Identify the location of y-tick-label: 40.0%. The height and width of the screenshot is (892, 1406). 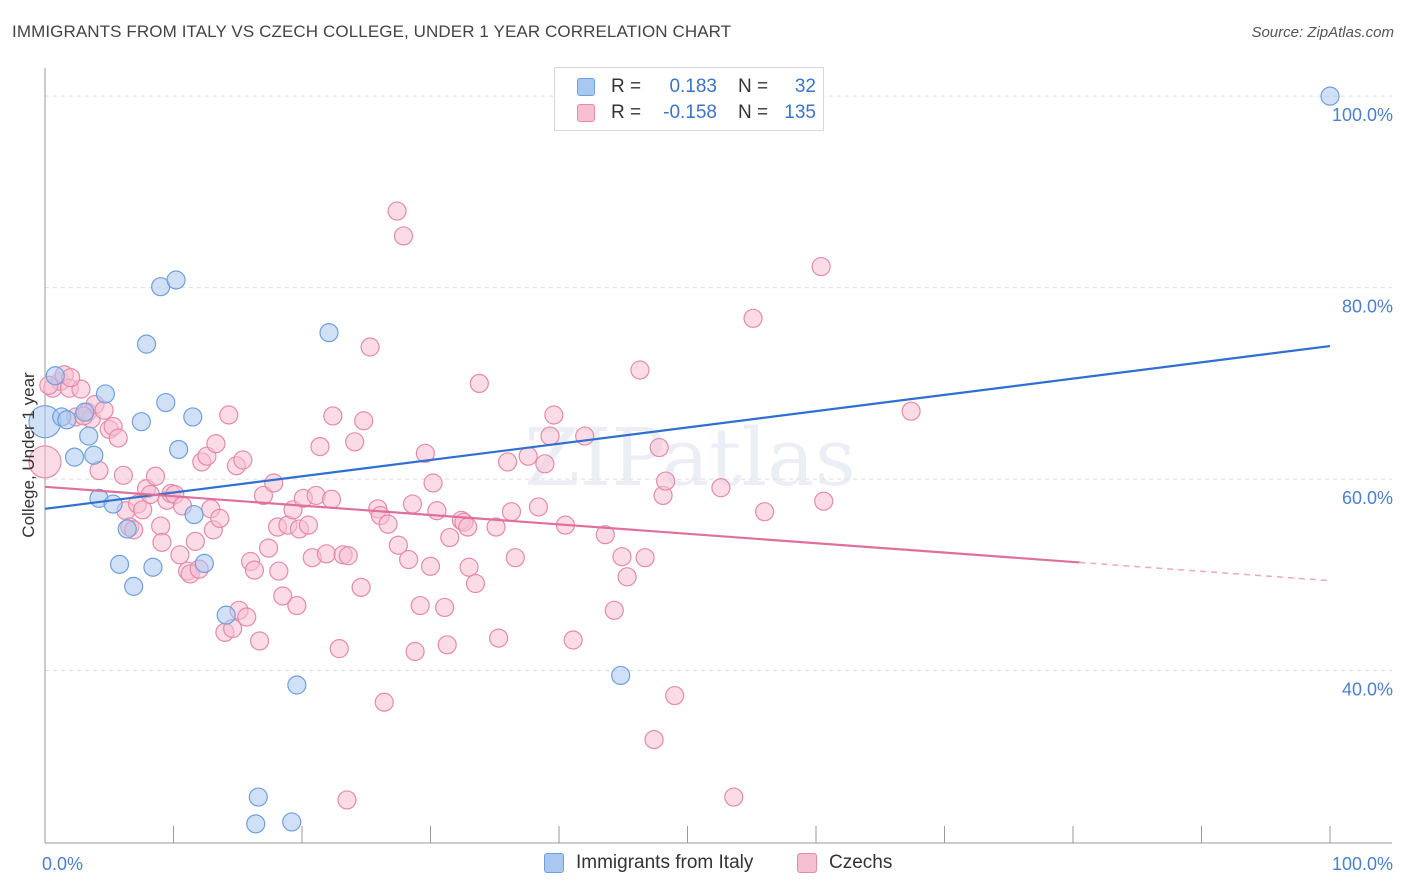
(1367, 690).